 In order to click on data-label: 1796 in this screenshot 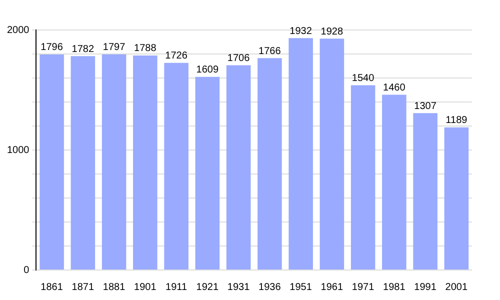, I will do `click(52, 48)`.